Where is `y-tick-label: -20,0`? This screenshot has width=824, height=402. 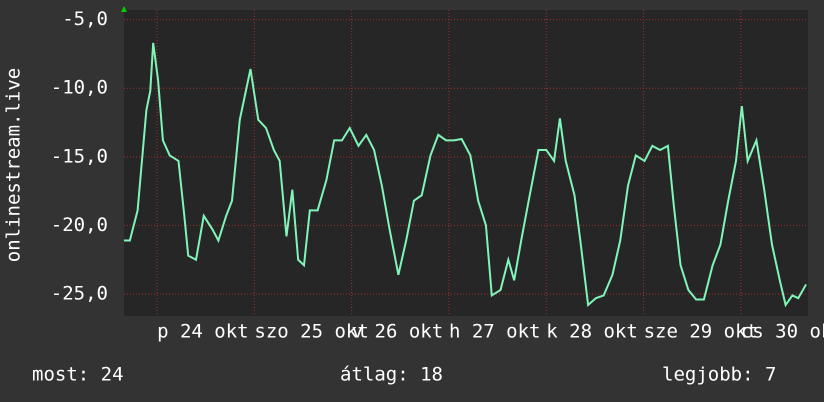
y-tick-label: -20,0 is located at coordinates (79, 225).